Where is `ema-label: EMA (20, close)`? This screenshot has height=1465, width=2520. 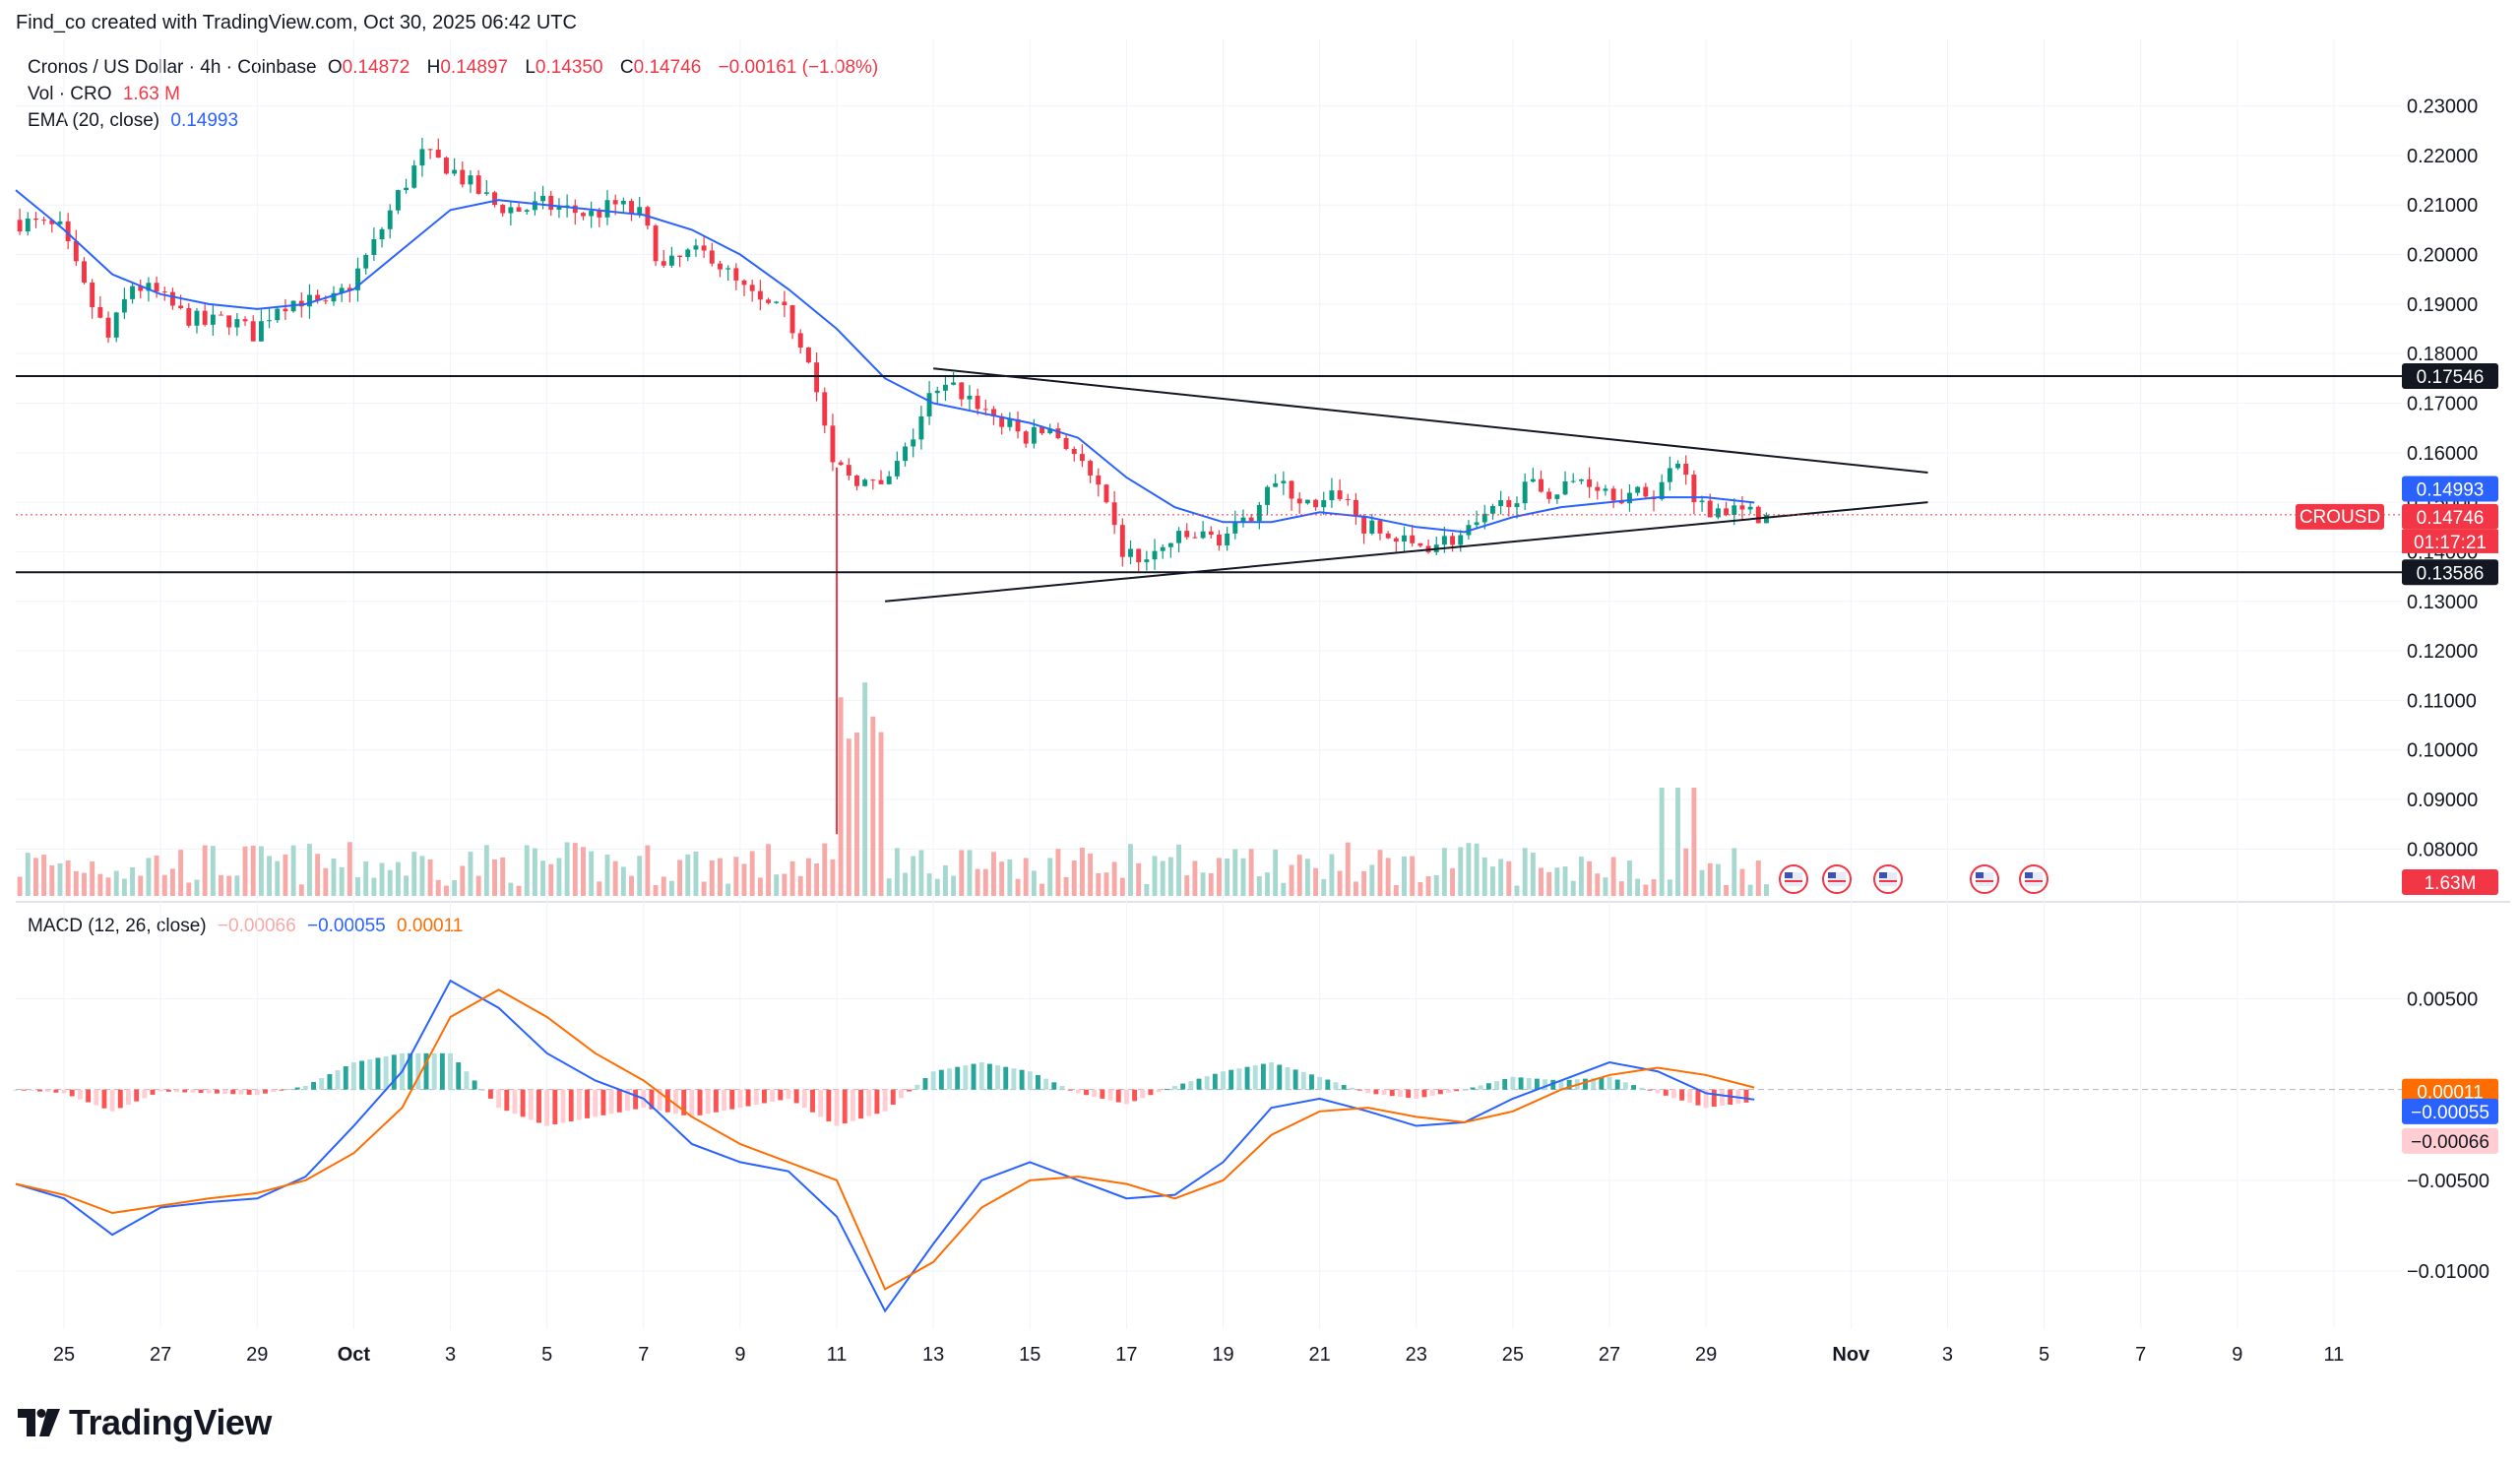
ema-label: EMA (20, close) is located at coordinates (94, 121).